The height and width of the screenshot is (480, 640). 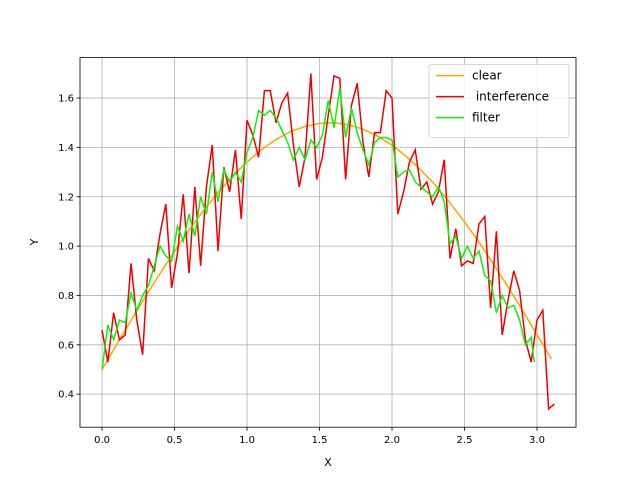 I want to click on y-axis-label: Y, so click(x=34, y=242).